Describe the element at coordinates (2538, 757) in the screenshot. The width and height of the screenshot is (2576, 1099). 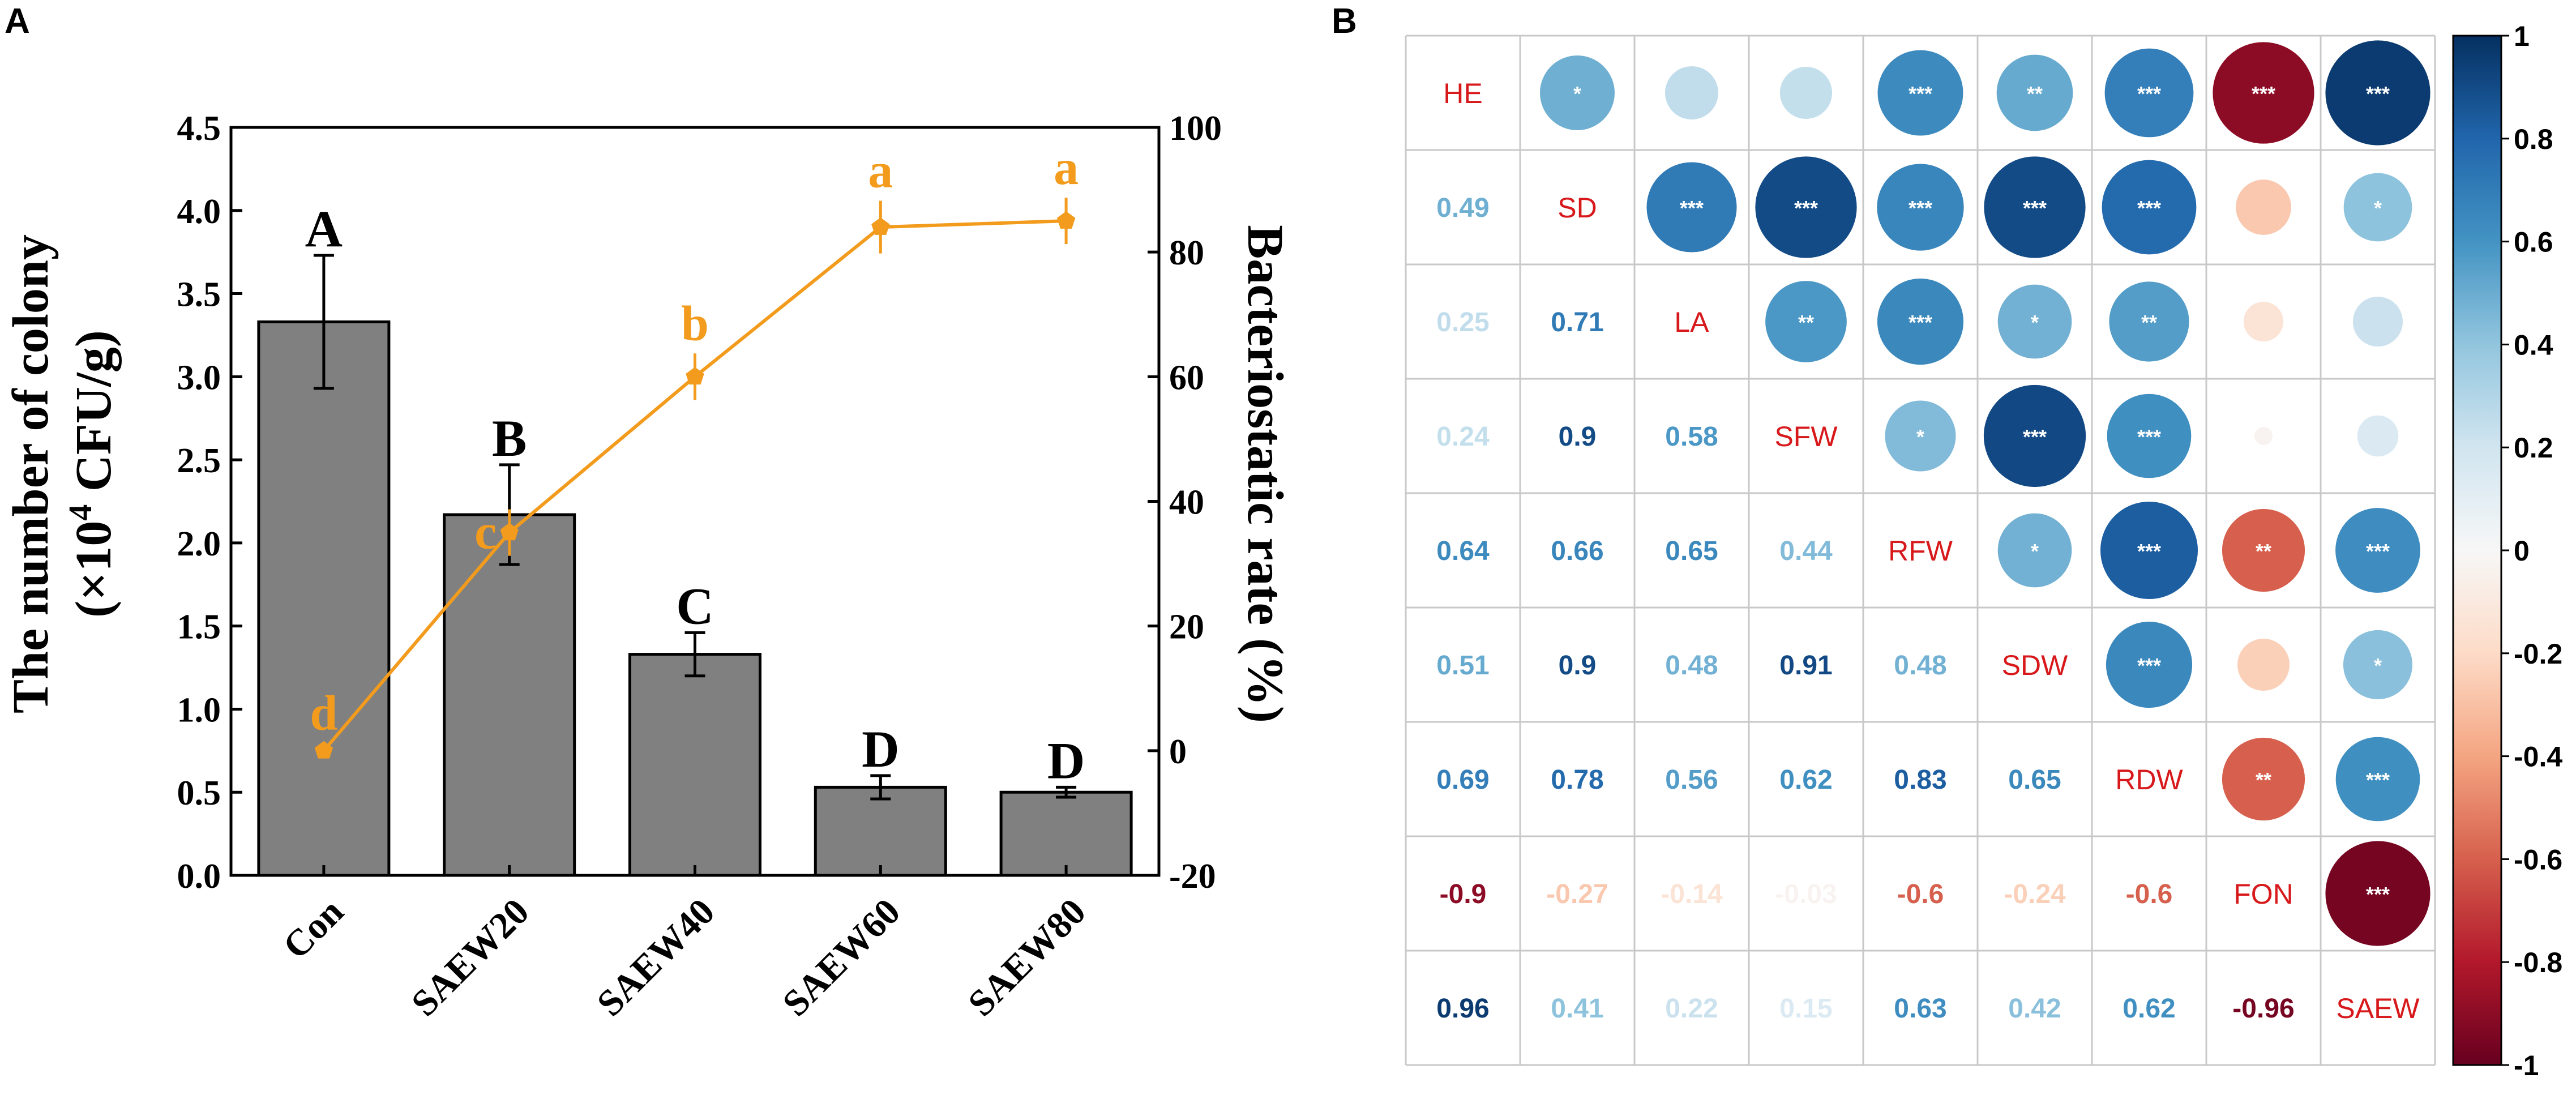
I see `colorbar-tick-label: -0.4` at that location.